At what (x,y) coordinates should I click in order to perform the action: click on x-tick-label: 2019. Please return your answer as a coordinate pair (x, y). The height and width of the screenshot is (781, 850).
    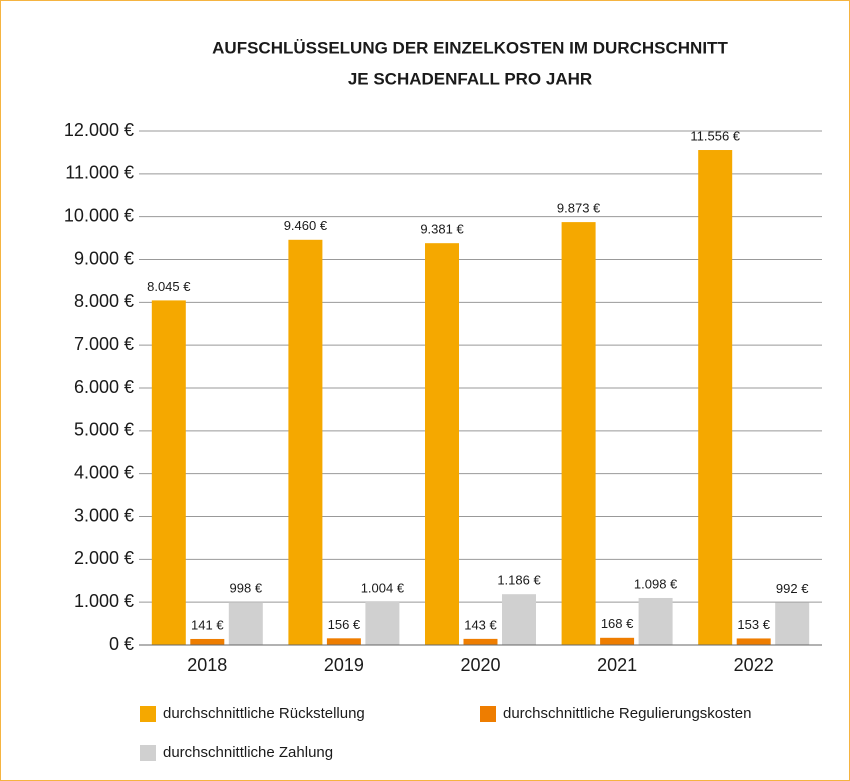
    Looking at the image, I should click on (344, 665).